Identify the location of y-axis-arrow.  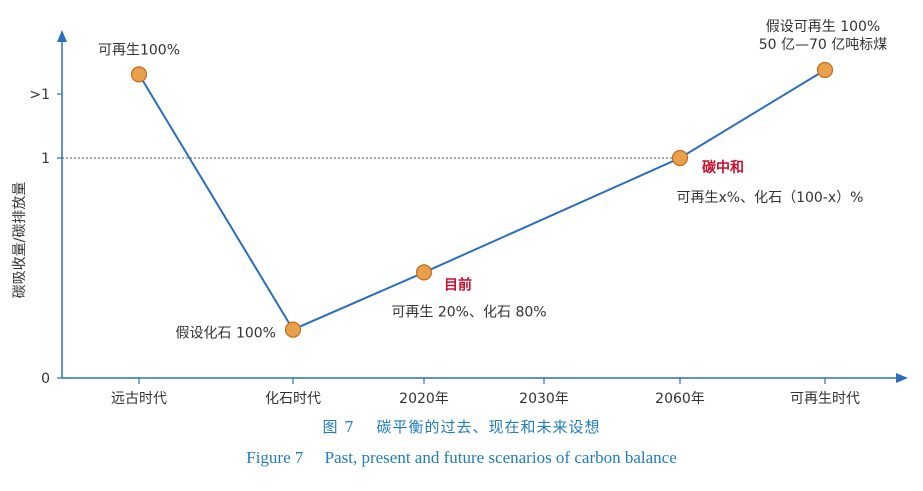
(62, 36).